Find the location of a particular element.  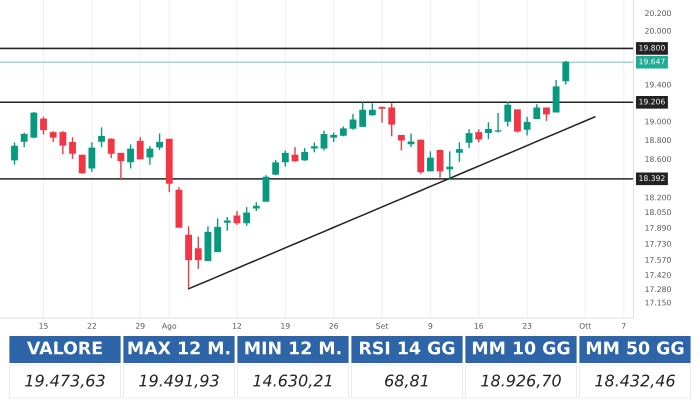

text: 18.432,46 is located at coordinates (635, 381).